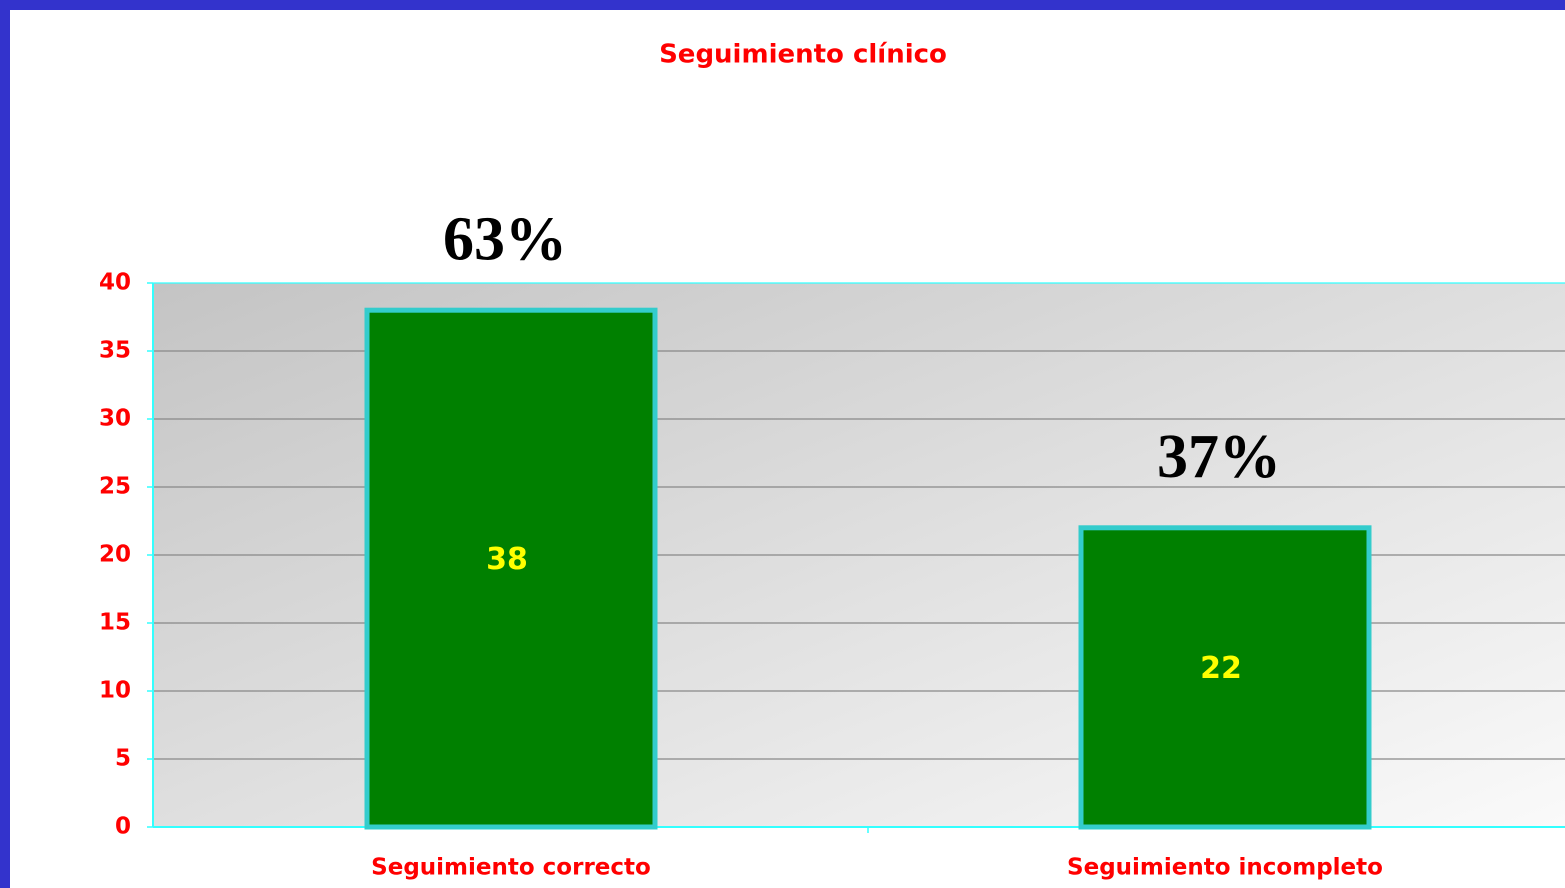 The image size is (1565, 888). Describe the element at coordinates (123, 759) in the screenshot. I see `y-tick-label: 5` at that location.